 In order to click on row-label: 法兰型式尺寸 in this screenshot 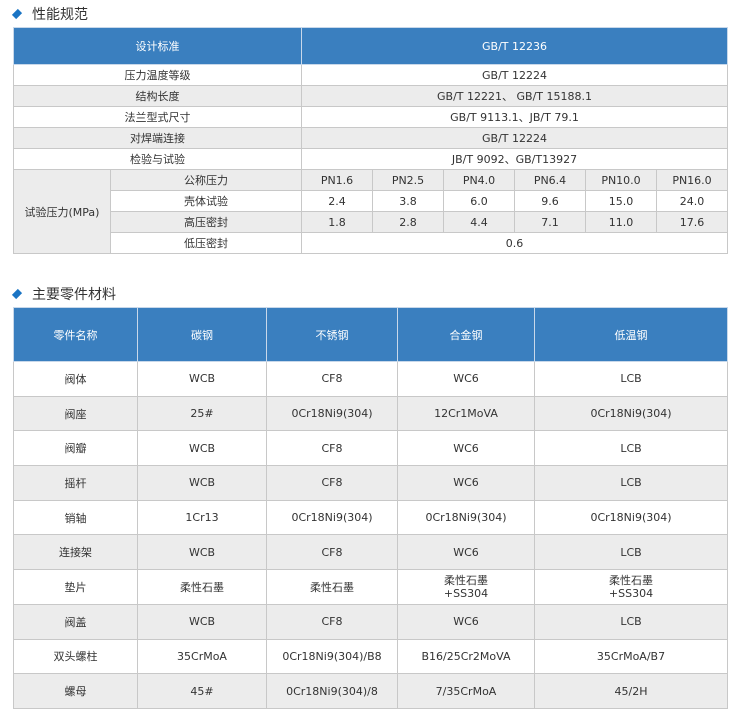, I will do `click(157, 117)`.